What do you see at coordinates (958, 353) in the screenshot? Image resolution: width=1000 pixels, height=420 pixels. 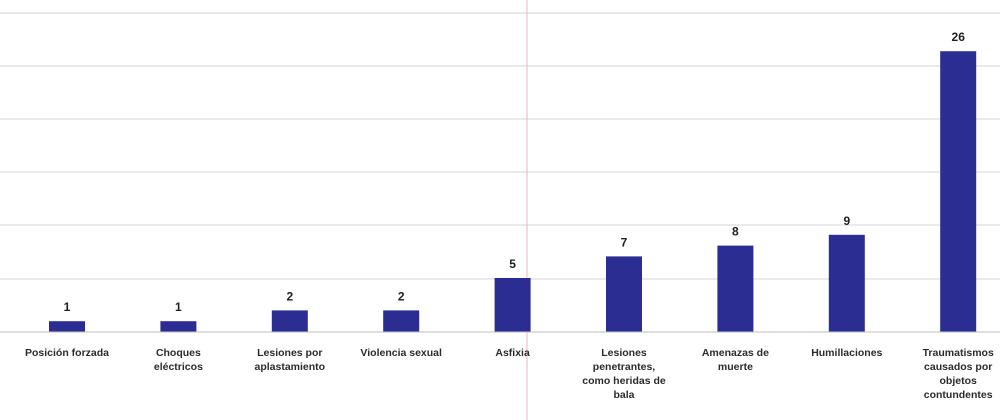 I see `category-label-line: Traumatismos` at bounding box center [958, 353].